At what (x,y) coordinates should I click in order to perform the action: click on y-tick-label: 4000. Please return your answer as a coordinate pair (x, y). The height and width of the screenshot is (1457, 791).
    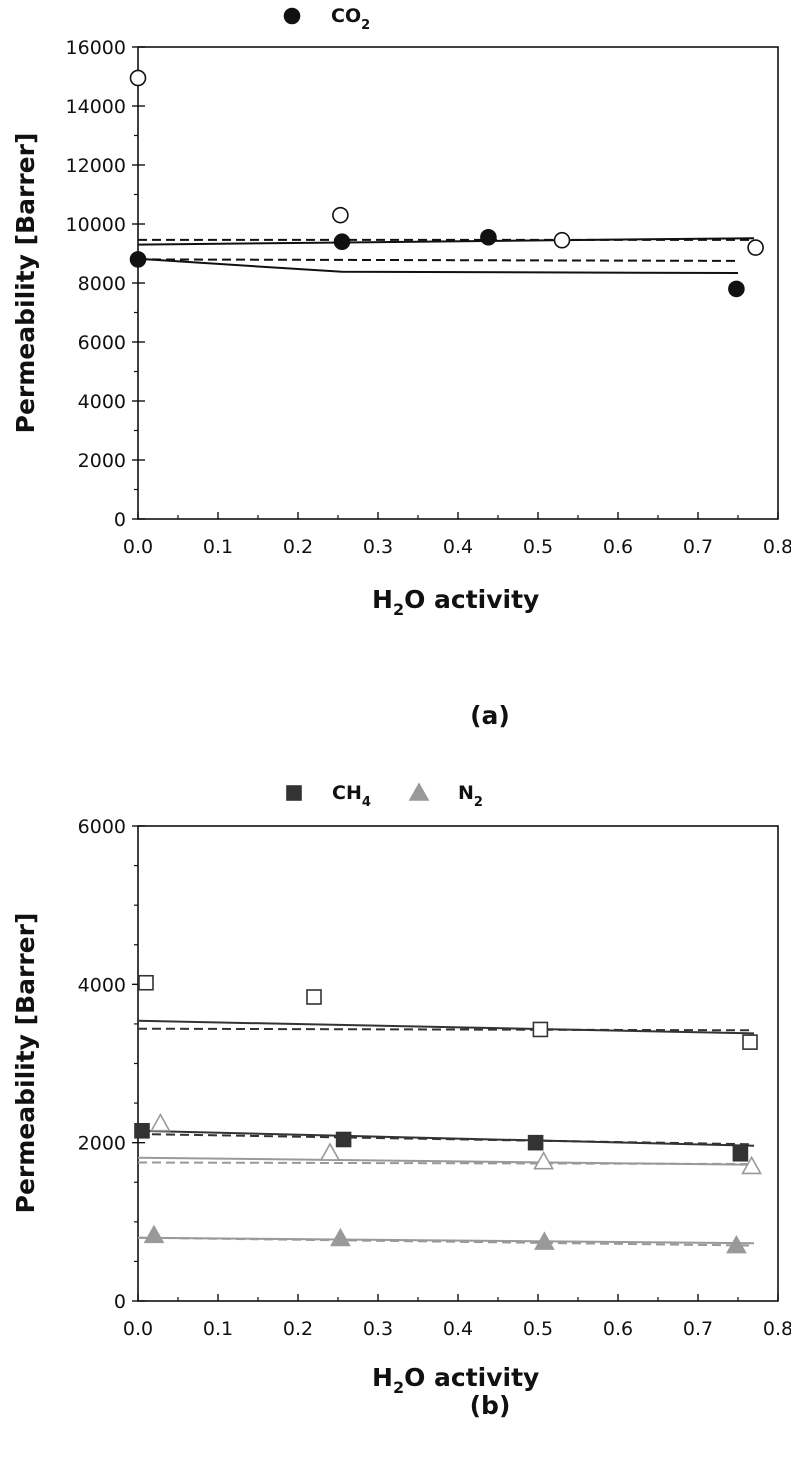
    Looking at the image, I should click on (102, 402).